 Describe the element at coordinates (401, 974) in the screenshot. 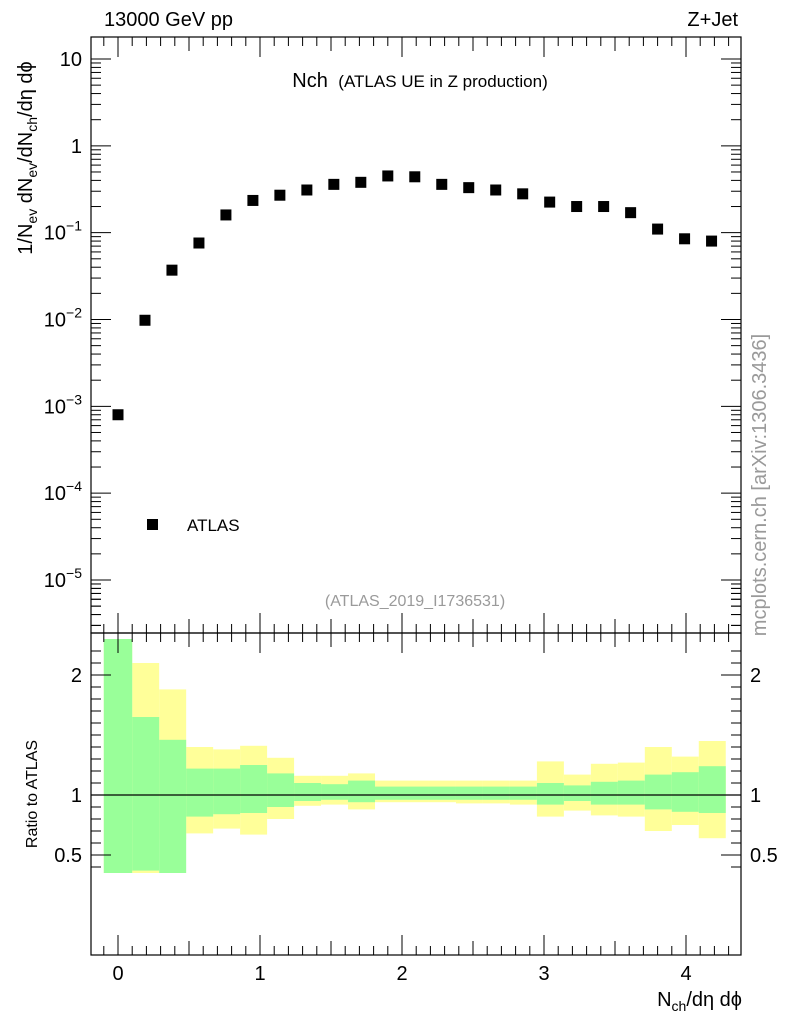

I see `x-tick-label: 2` at that location.